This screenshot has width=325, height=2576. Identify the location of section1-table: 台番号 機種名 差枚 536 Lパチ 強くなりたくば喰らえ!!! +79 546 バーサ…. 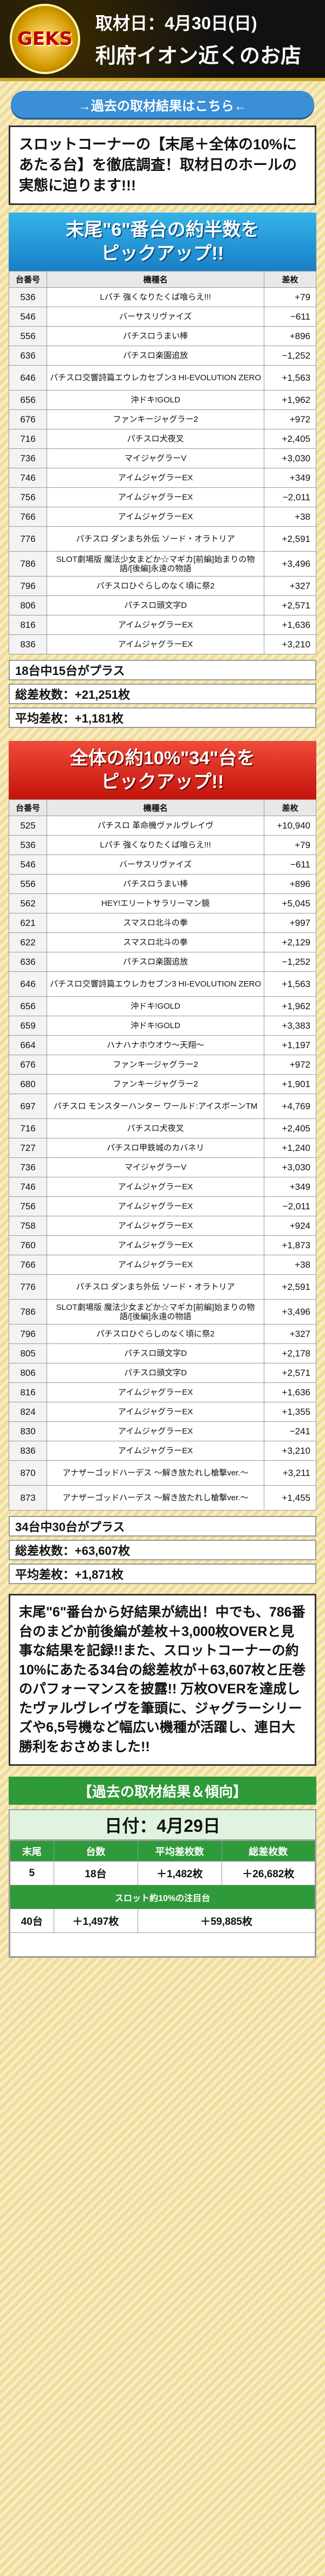
(162, 463).